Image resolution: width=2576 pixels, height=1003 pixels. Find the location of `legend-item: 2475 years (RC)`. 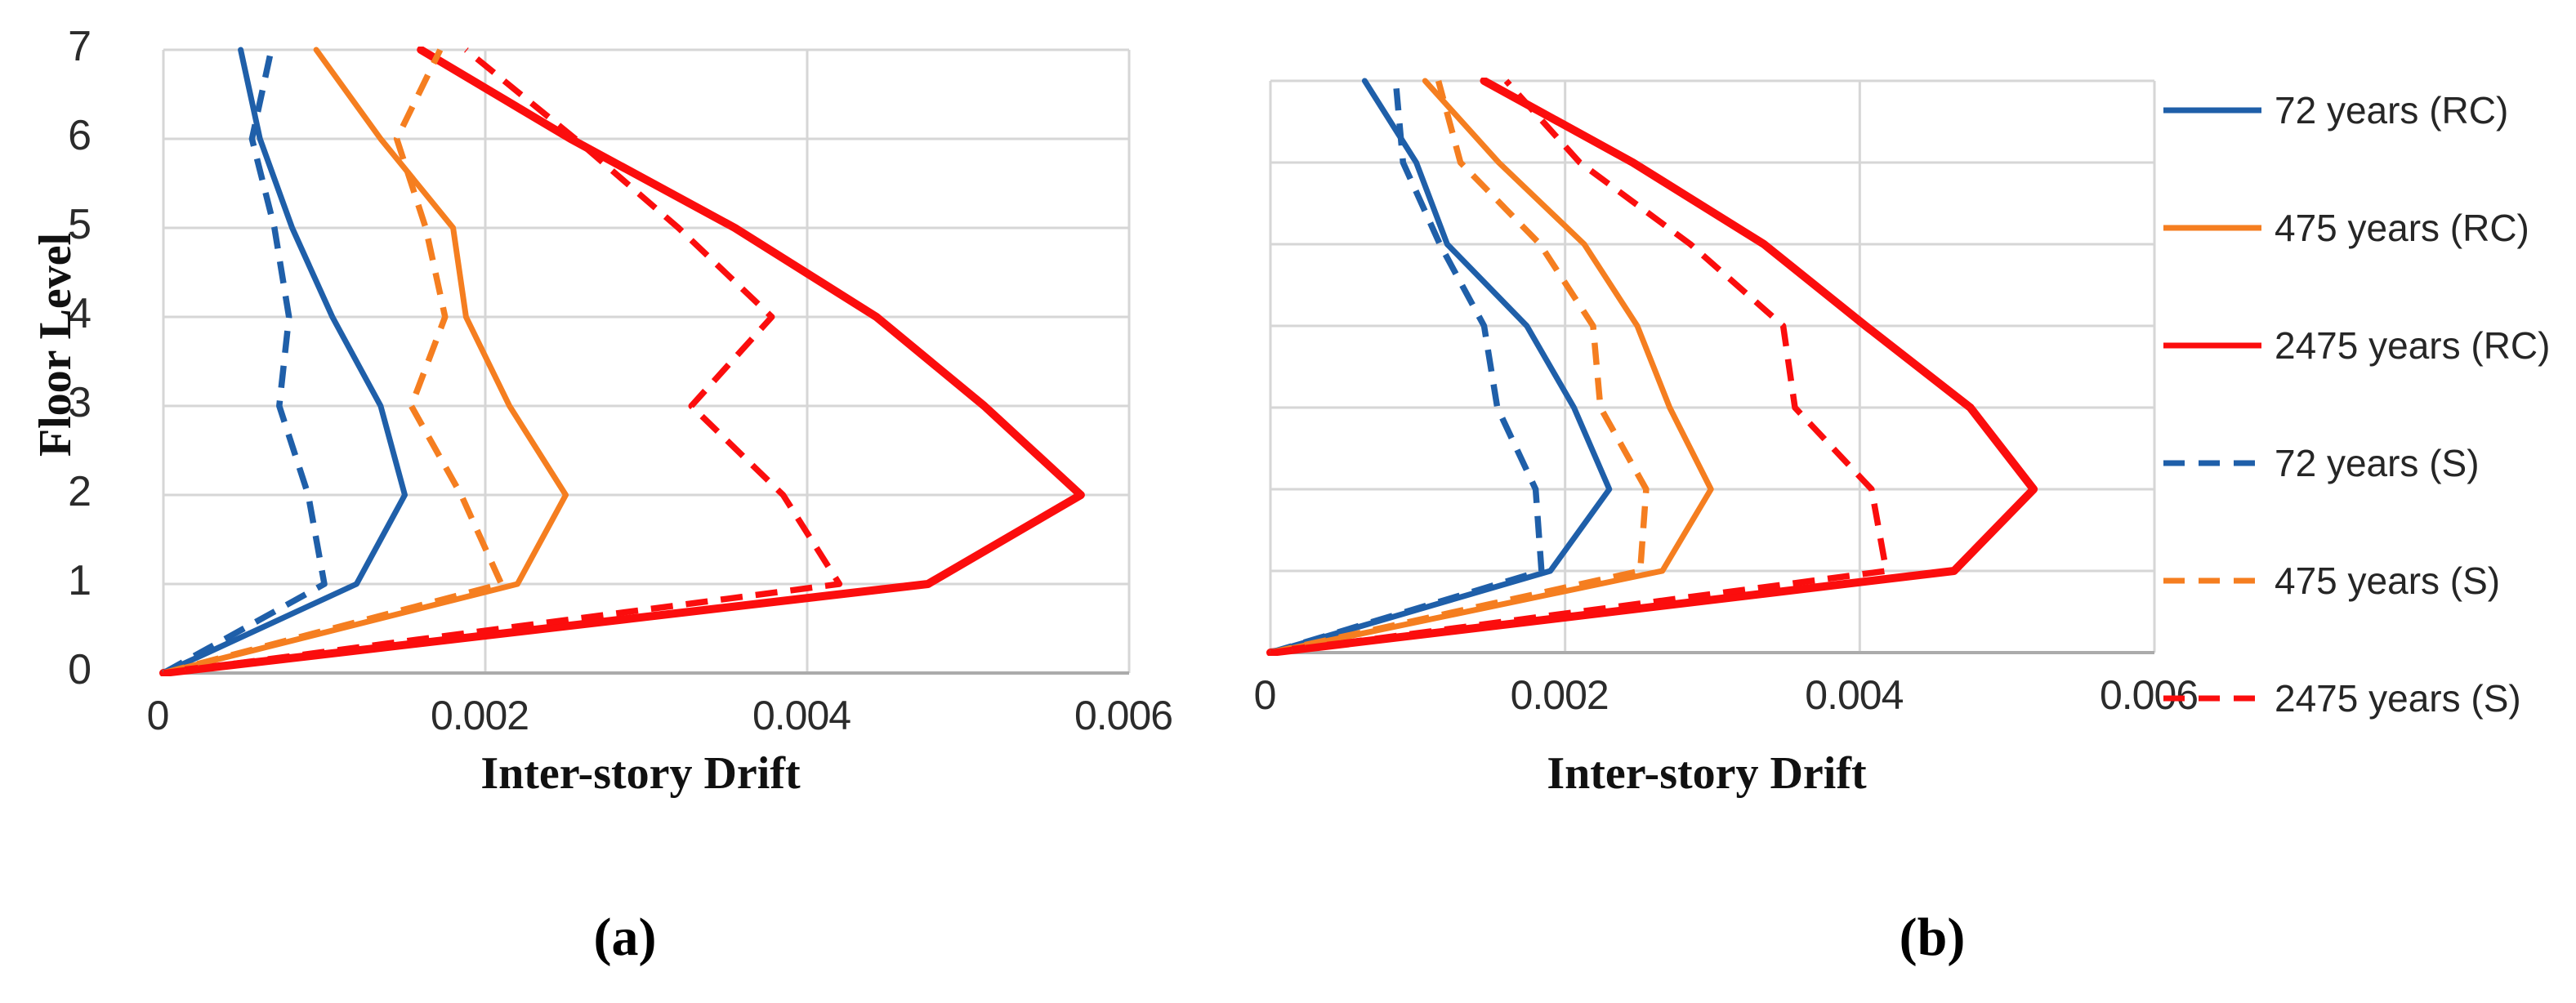

legend-item: 2475 years (RC) is located at coordinates (2369, 345).